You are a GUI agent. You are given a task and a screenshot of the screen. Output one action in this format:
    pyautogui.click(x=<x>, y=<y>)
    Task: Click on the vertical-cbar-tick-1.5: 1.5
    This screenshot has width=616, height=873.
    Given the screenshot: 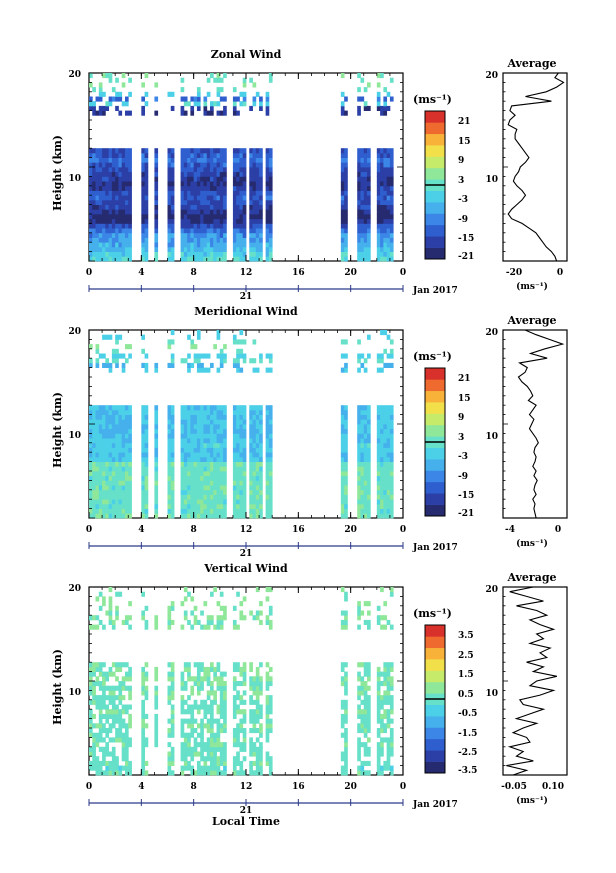 What is the action you would take?
    pyautogui.click(x=466, y=675)
    